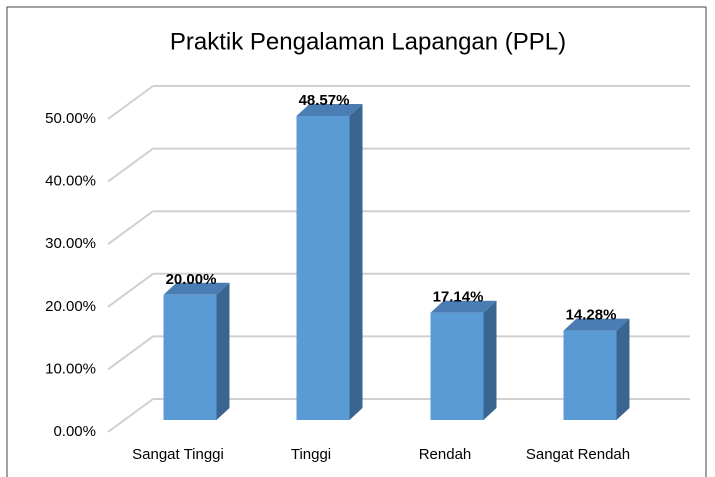  I want to click on y-tick-label: 40.00%, so click(70, 181).